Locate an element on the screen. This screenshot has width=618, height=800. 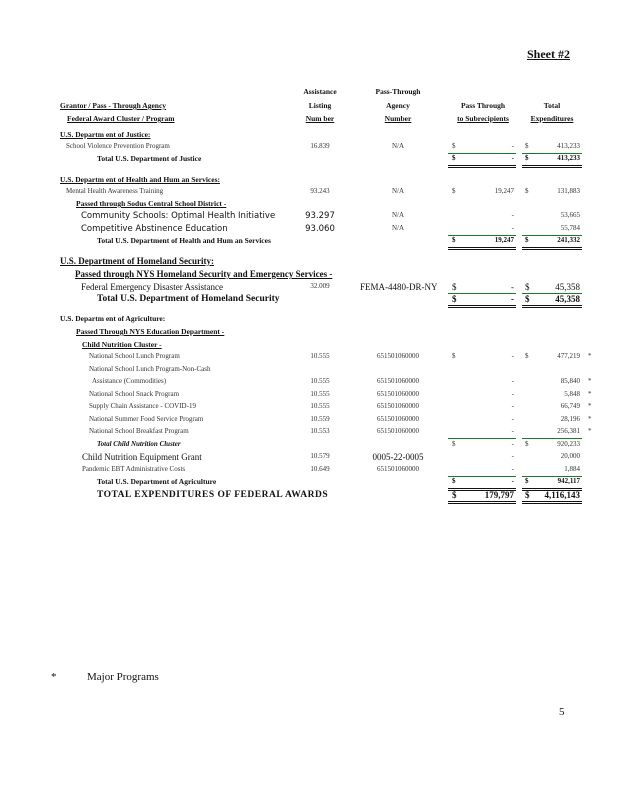
row-label: TOTAL EXPENDITURES OF FEDERAL AWARDS is located at coordinates (213, 495).